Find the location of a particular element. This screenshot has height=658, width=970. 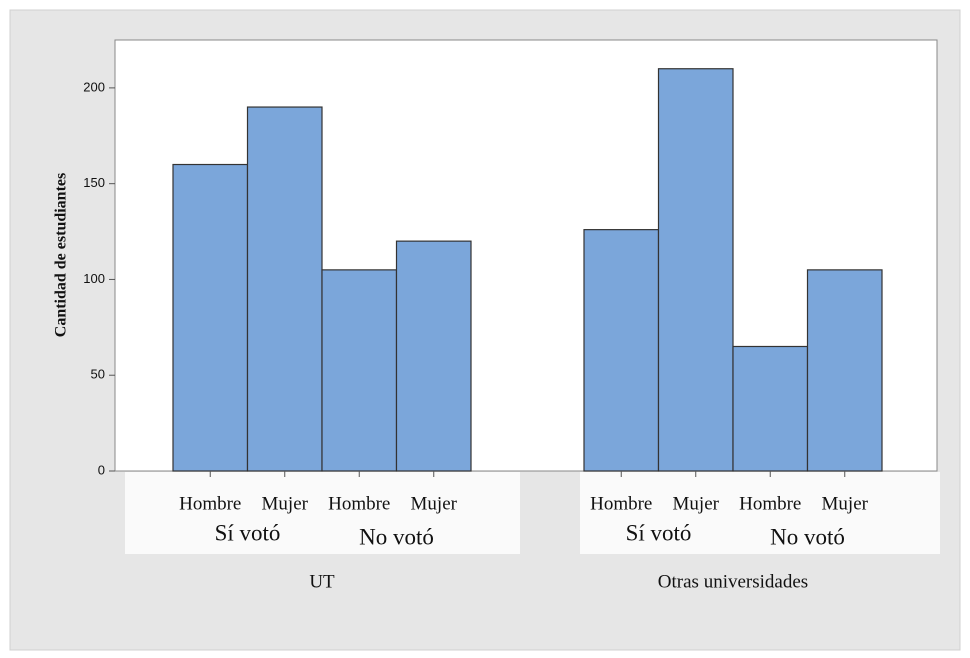

y-tick-label: 100 is located at coordinates (94, 278).